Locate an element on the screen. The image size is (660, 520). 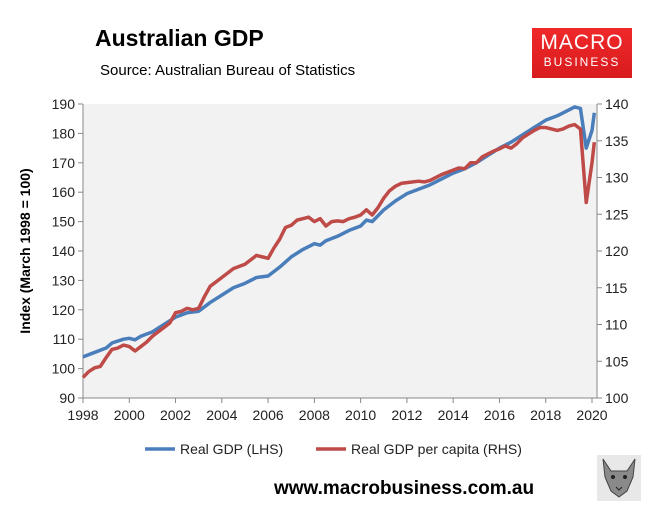
y2-tick-label: 120 is located at coordinates (617, 251).